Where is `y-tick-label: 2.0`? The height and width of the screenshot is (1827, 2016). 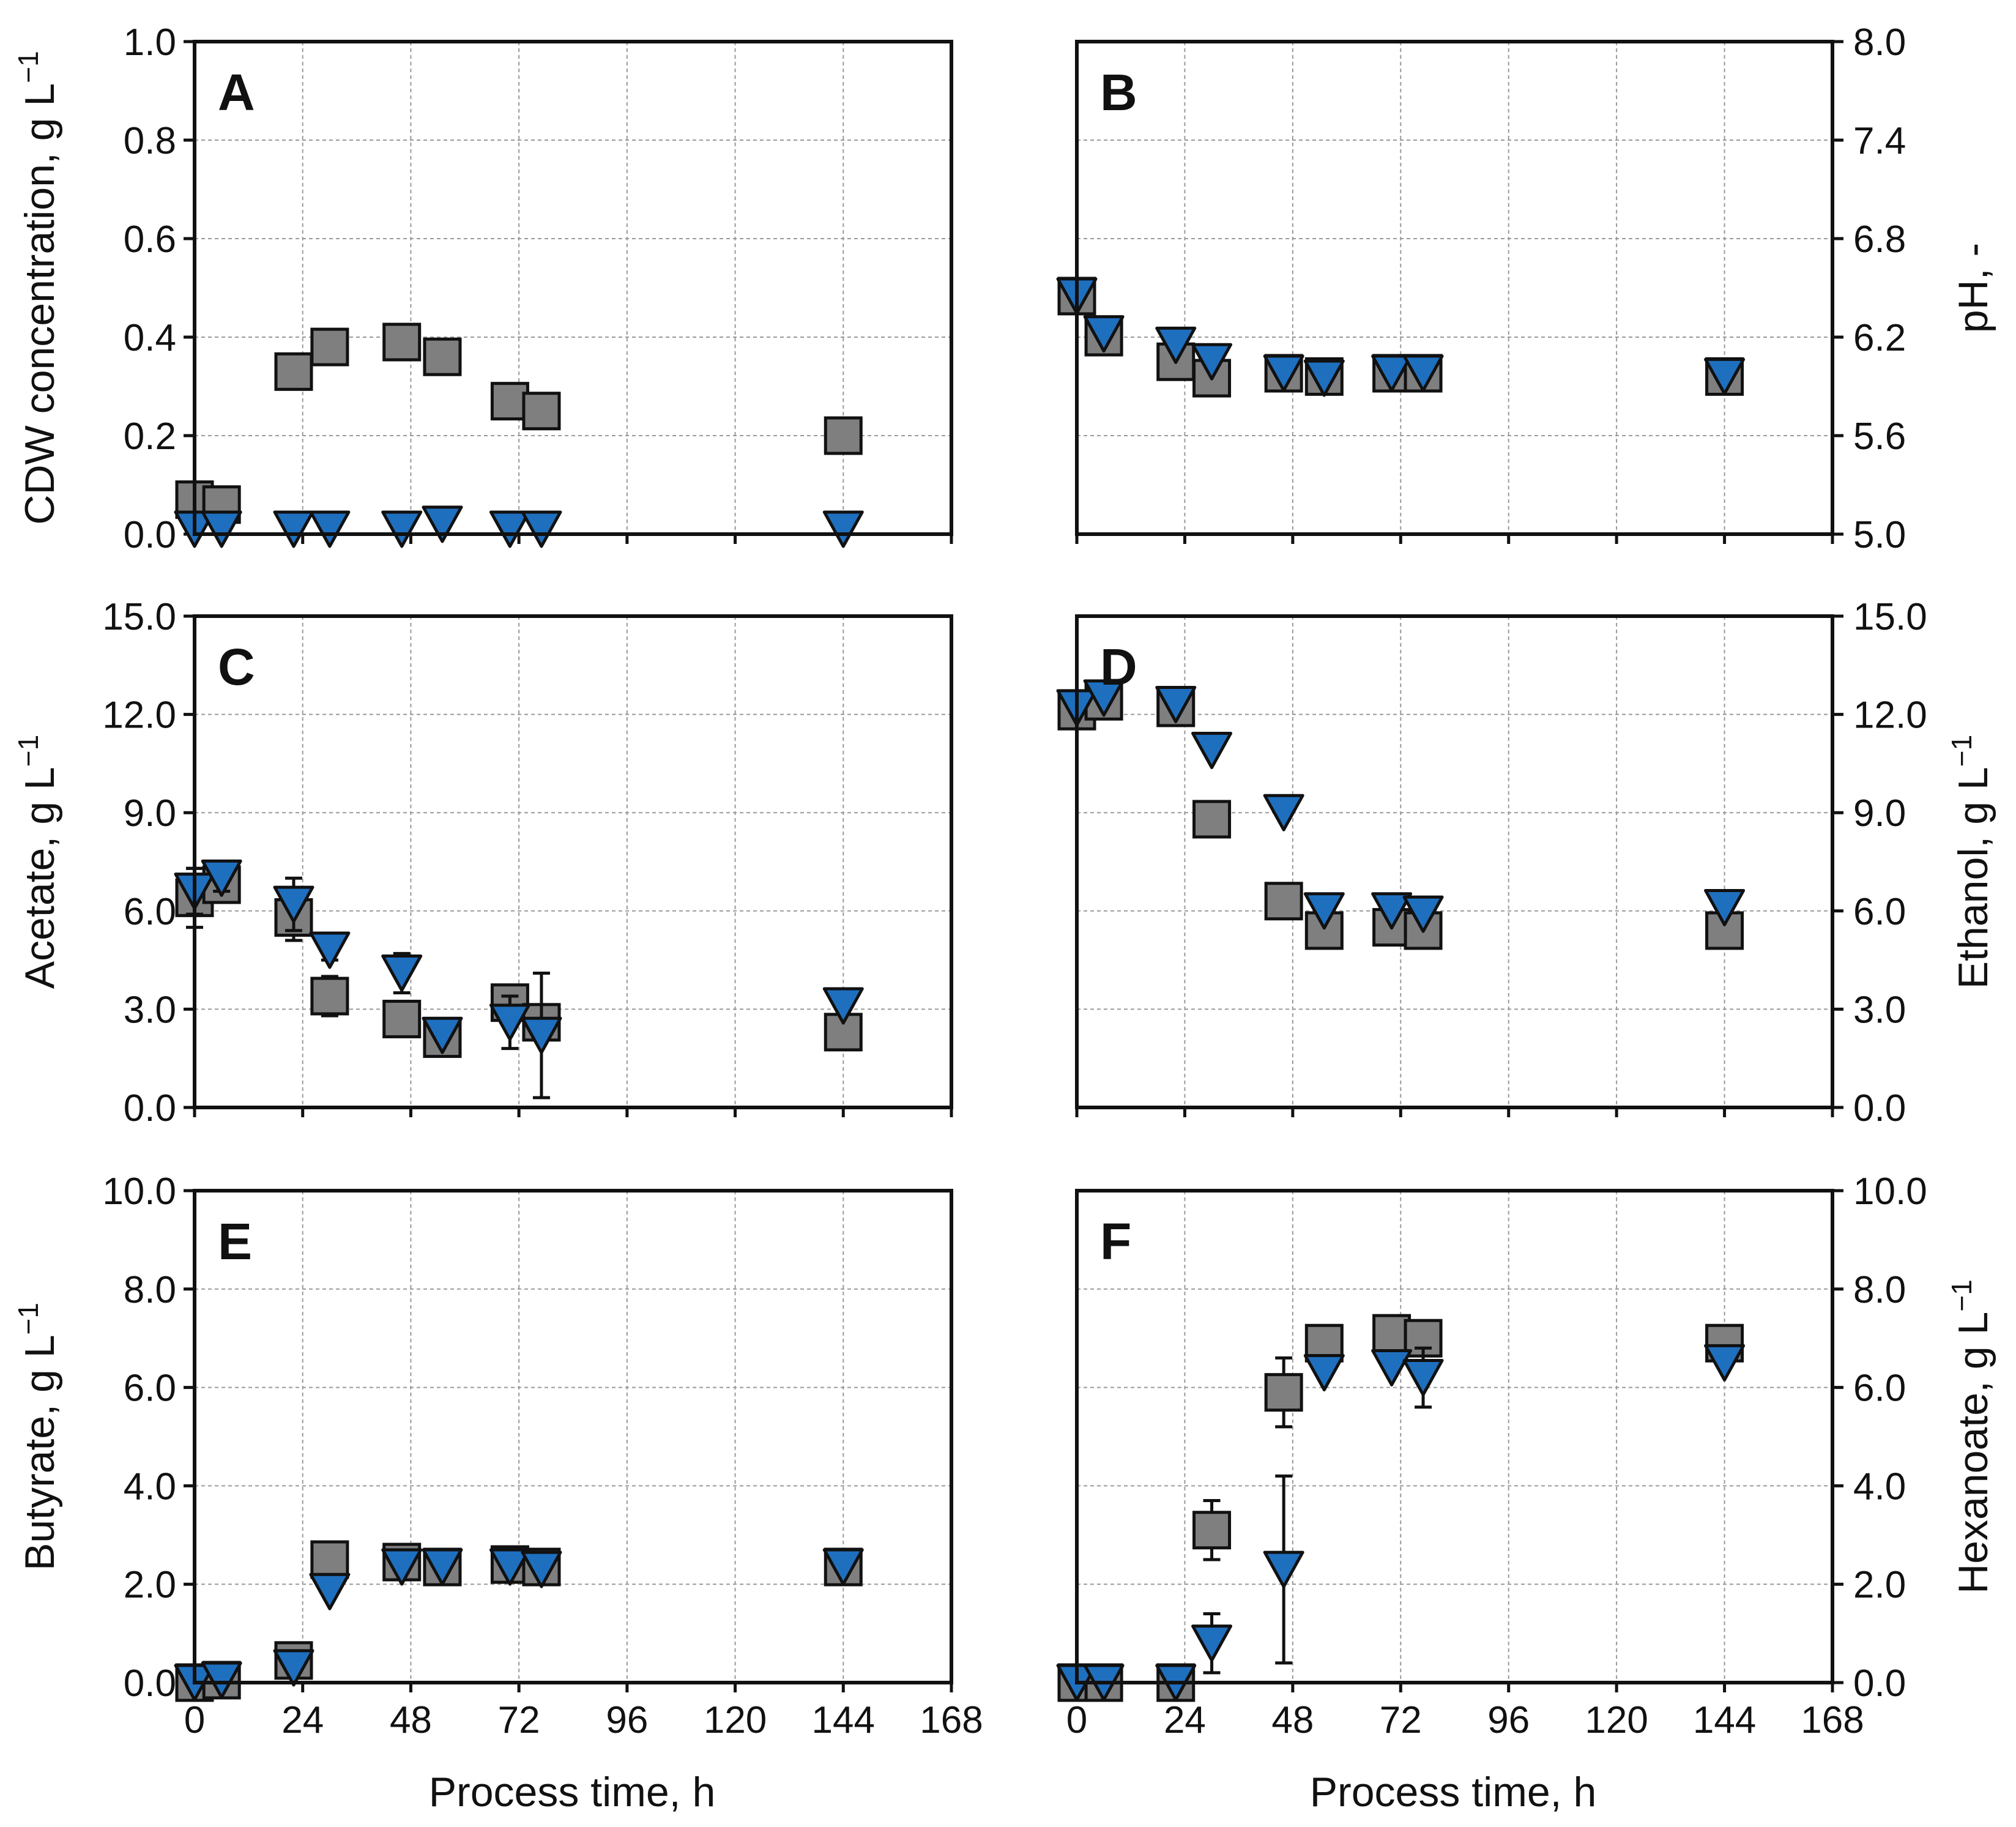 y-tick-label: 2.0 is located at coordinates (150, 1585).